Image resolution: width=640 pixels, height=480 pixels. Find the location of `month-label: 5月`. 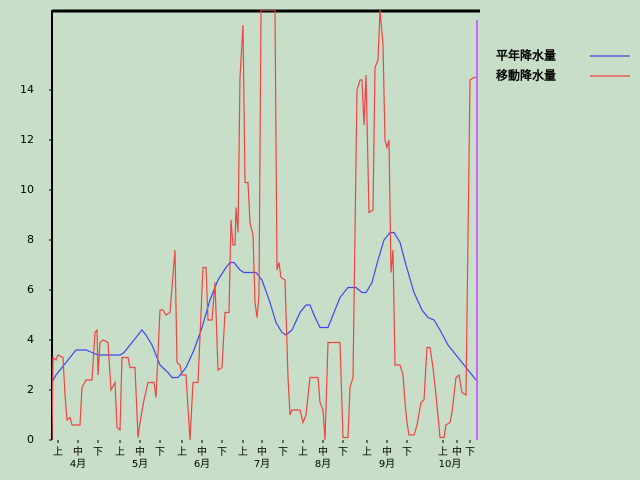

month-label: 5月 is located at coordinates (140, 464).